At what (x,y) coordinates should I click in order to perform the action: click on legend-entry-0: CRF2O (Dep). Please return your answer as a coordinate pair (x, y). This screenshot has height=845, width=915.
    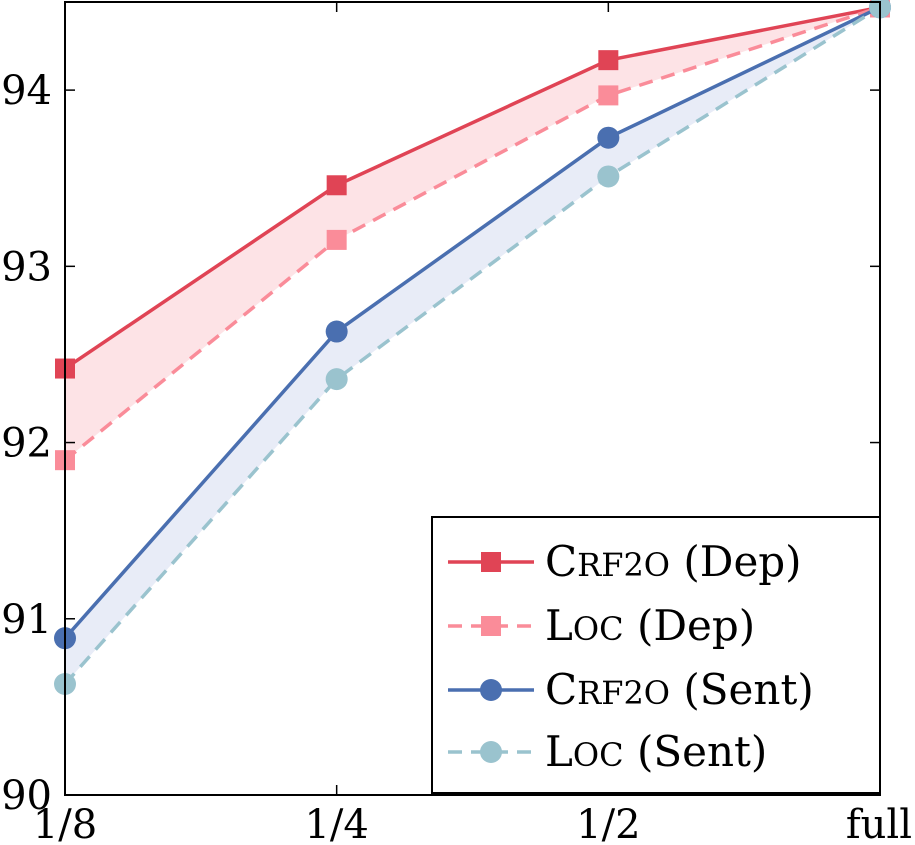
    Looking at the image, I should click on (625, 561).